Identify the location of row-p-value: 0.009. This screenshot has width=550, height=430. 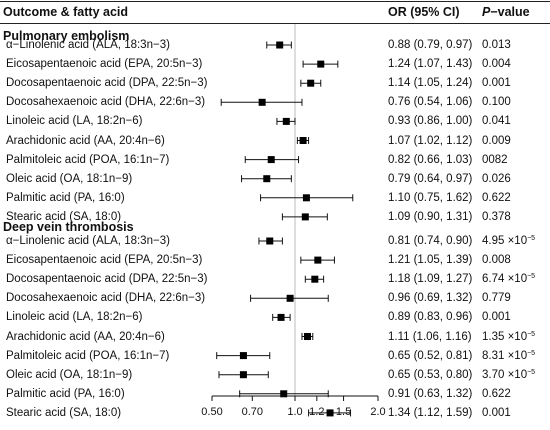
(496, 141).